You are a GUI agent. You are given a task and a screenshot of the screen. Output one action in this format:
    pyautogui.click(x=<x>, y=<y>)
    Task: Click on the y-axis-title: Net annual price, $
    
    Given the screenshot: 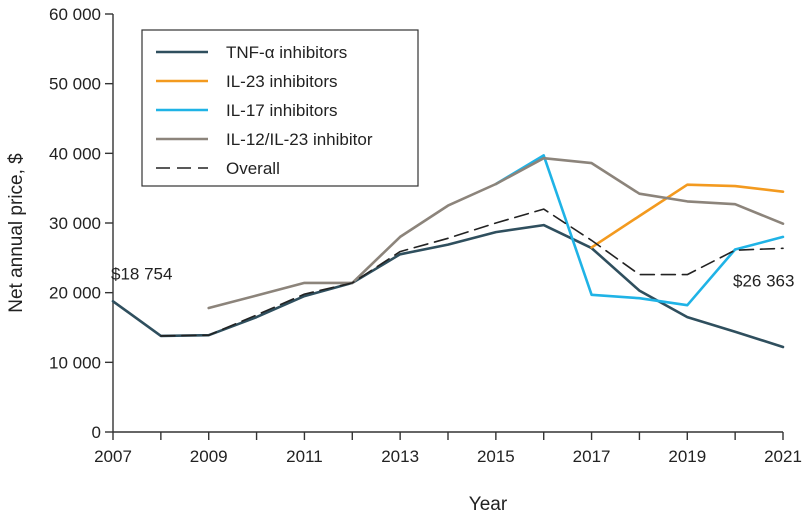 What is the action you would take?
    pyautogui.click(x=16, y=233)
    